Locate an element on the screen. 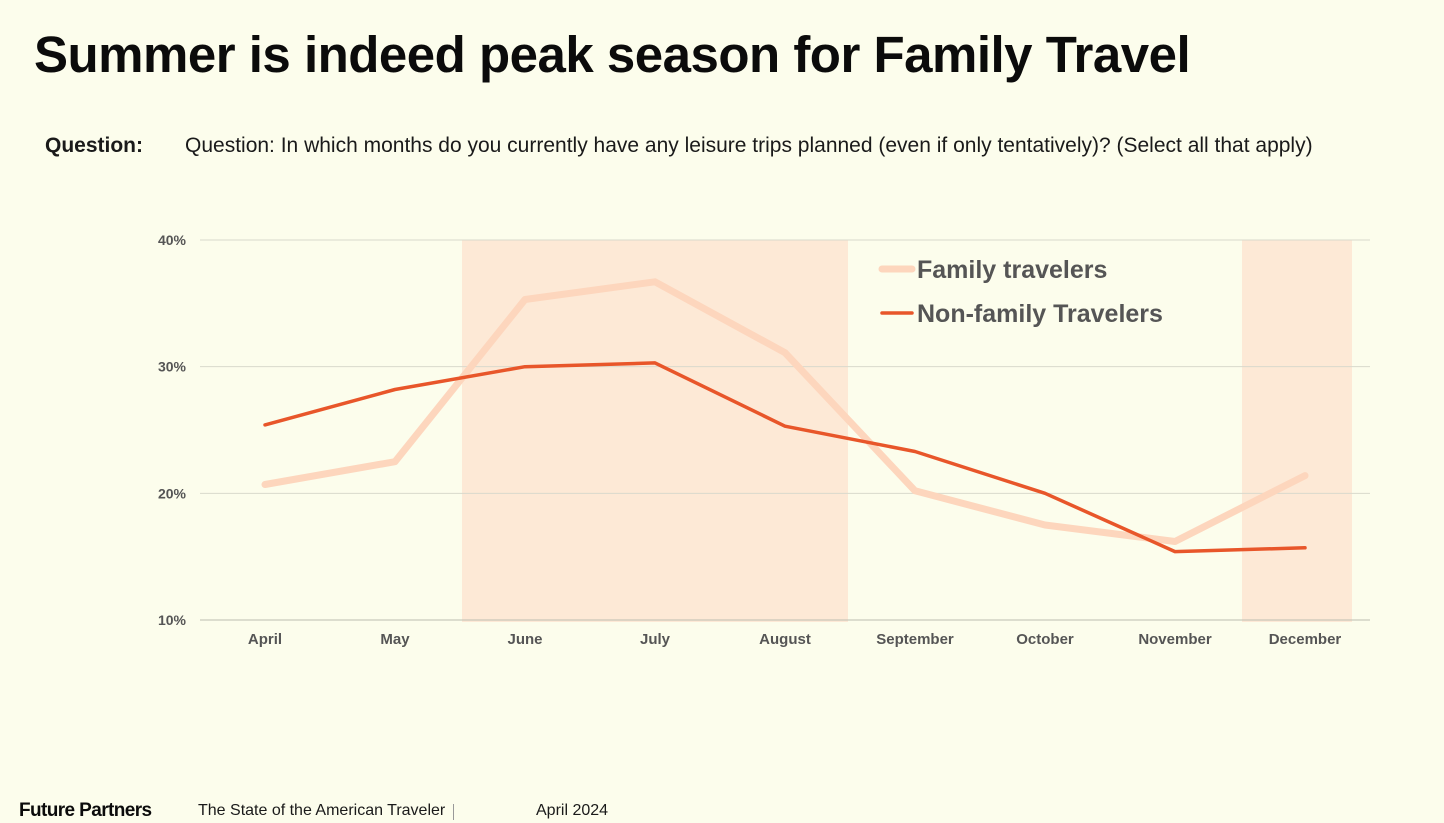  data-point-family-may is located at coordinates (395, 462).